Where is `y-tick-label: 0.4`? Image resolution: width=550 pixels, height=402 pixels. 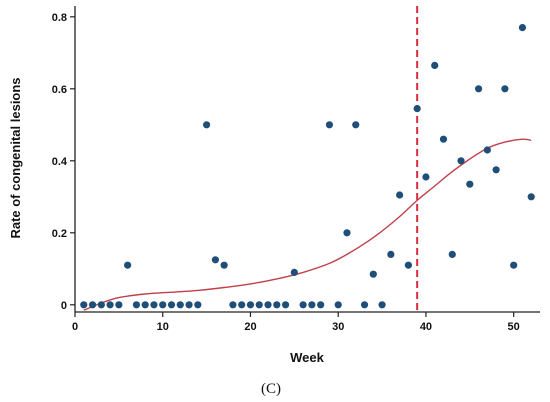
y-tick-label: 0.4 is located at coordinates (60, 162).